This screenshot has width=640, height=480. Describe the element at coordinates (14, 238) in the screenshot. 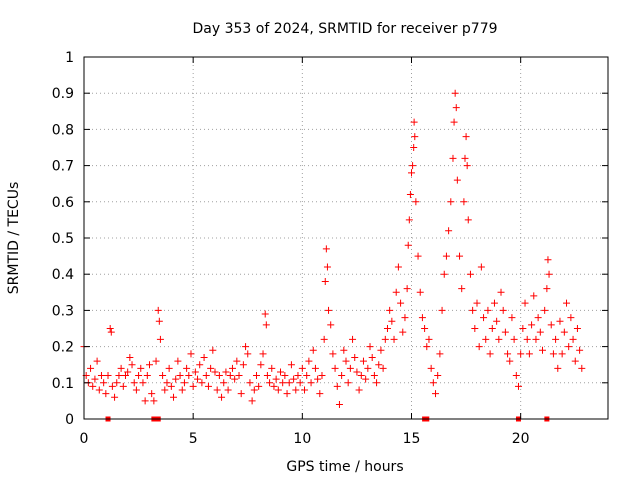

I see `y-axis-label: SRMTID / TECUs` at that location.